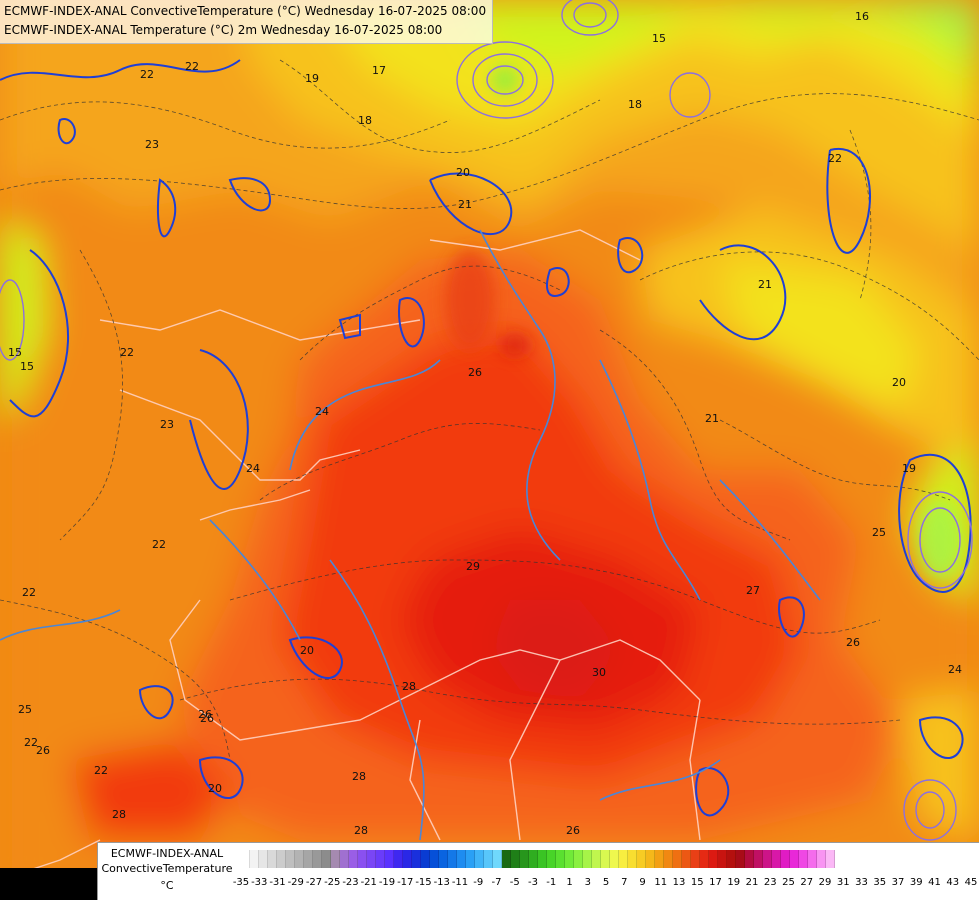 Image resolution: width=979 pixels, height=900 pixels. Describe the element at coordinates (538, 859) in the screenshot. I see `legend-swatches` at that location.